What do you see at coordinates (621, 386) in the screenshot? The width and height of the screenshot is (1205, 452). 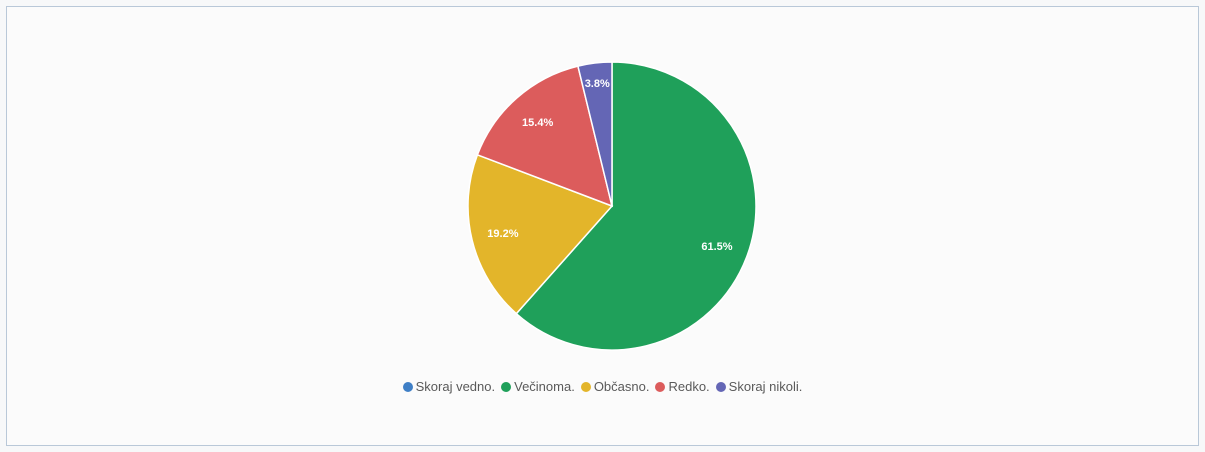 I see `legend-label-obcasno: Občasno.` at bounding box center [621, 386].